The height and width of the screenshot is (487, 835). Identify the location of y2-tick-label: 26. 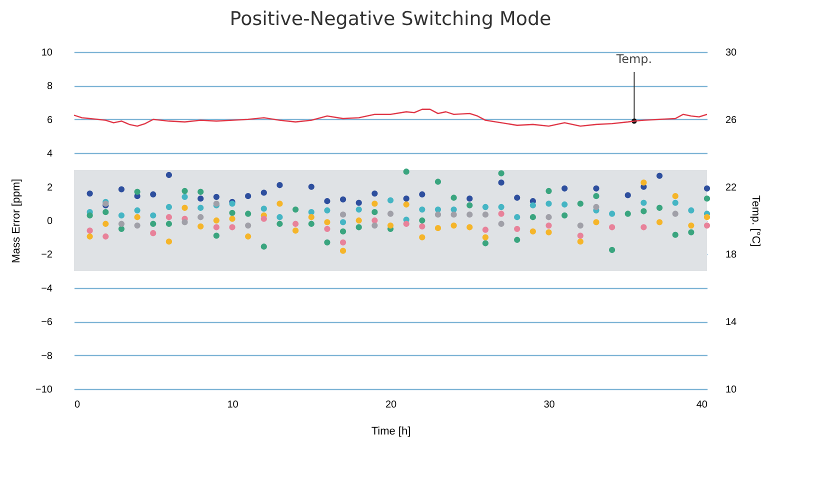
(732, 120).